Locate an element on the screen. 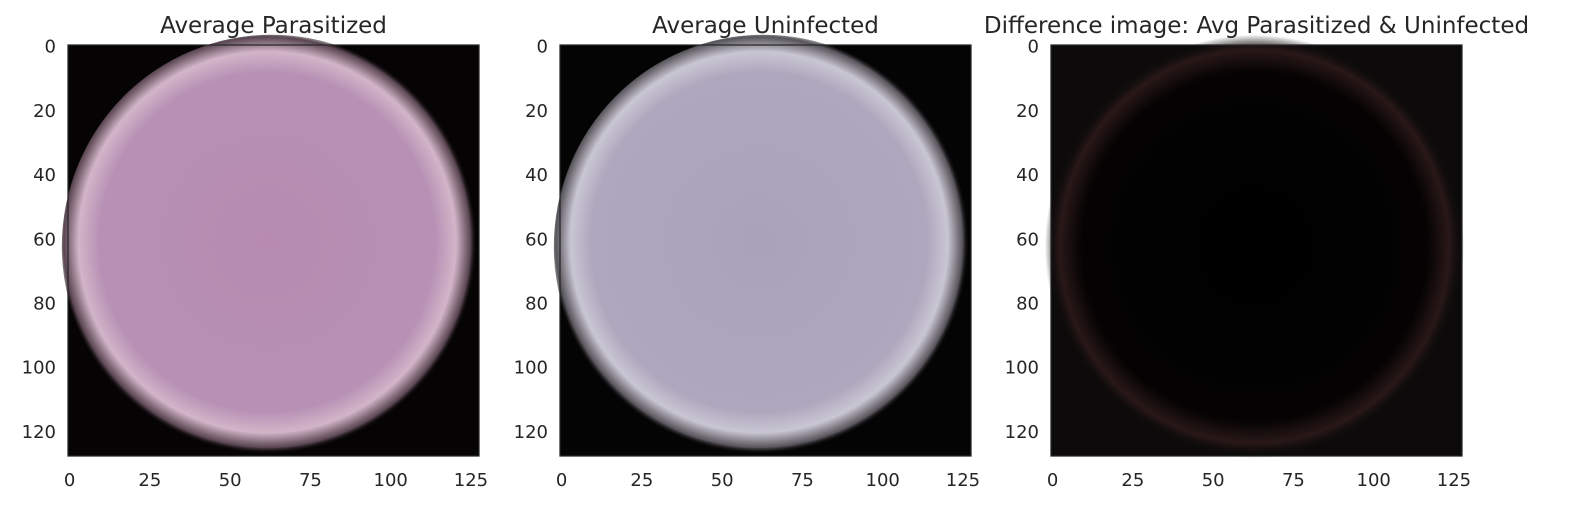 The height and width of the screenshot is (506, 1571). subplot-title: Average Parasitized is located at coordinates (273, 26).